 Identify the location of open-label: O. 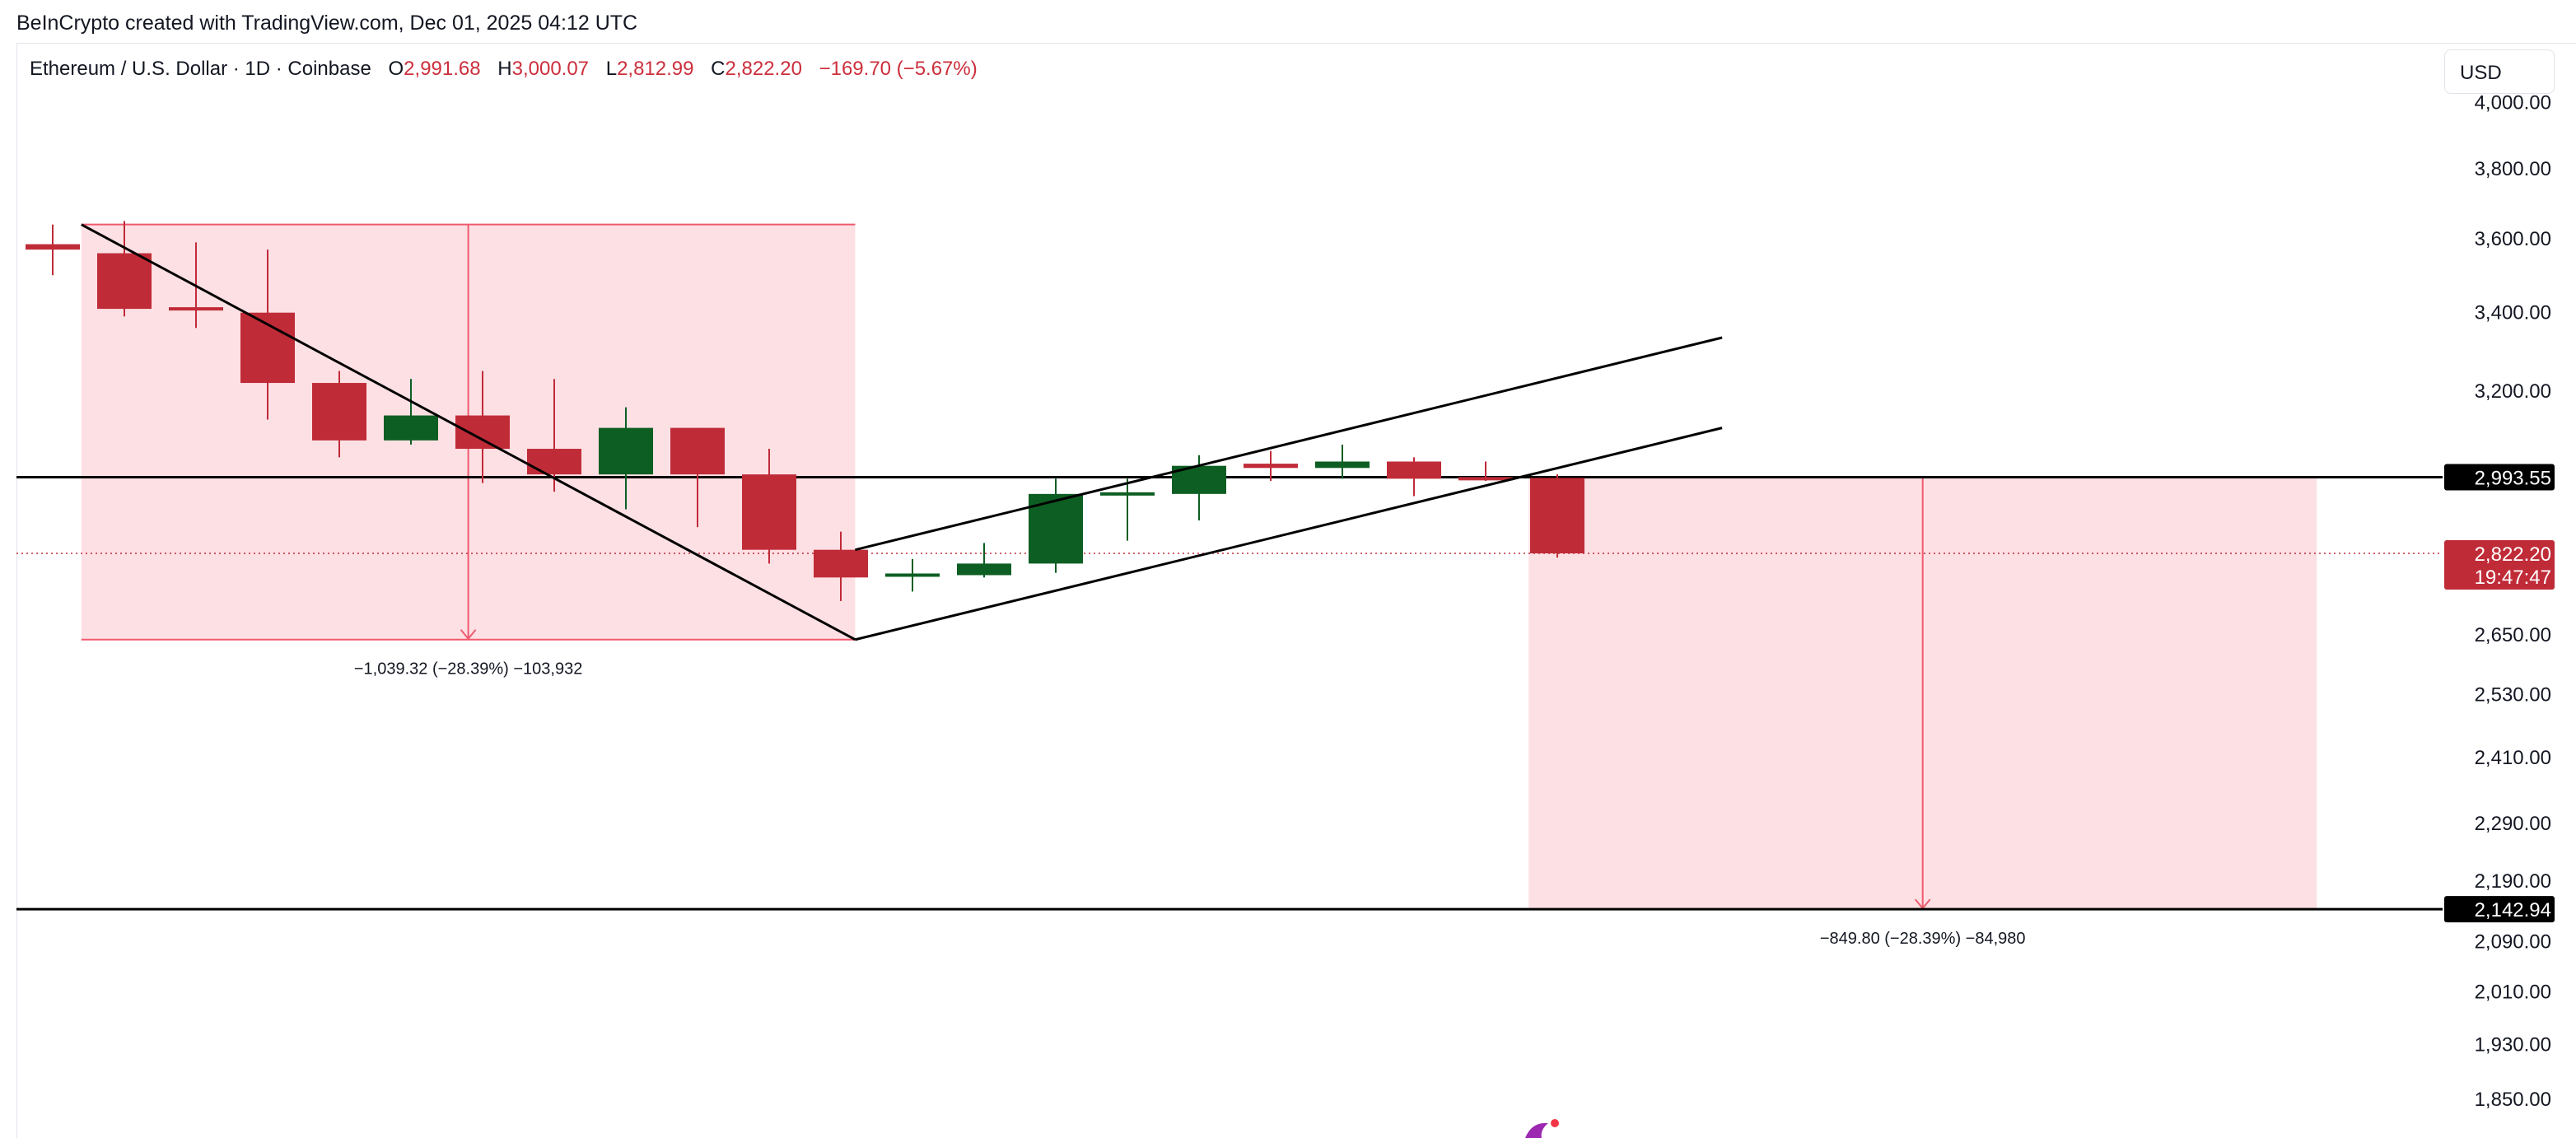
(396, 69).